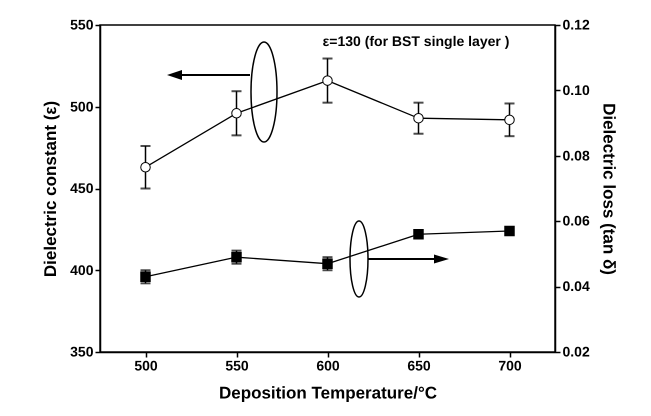 The image size is (651, 416). I want to click on x-tick-label: 650, so click(419, 366).